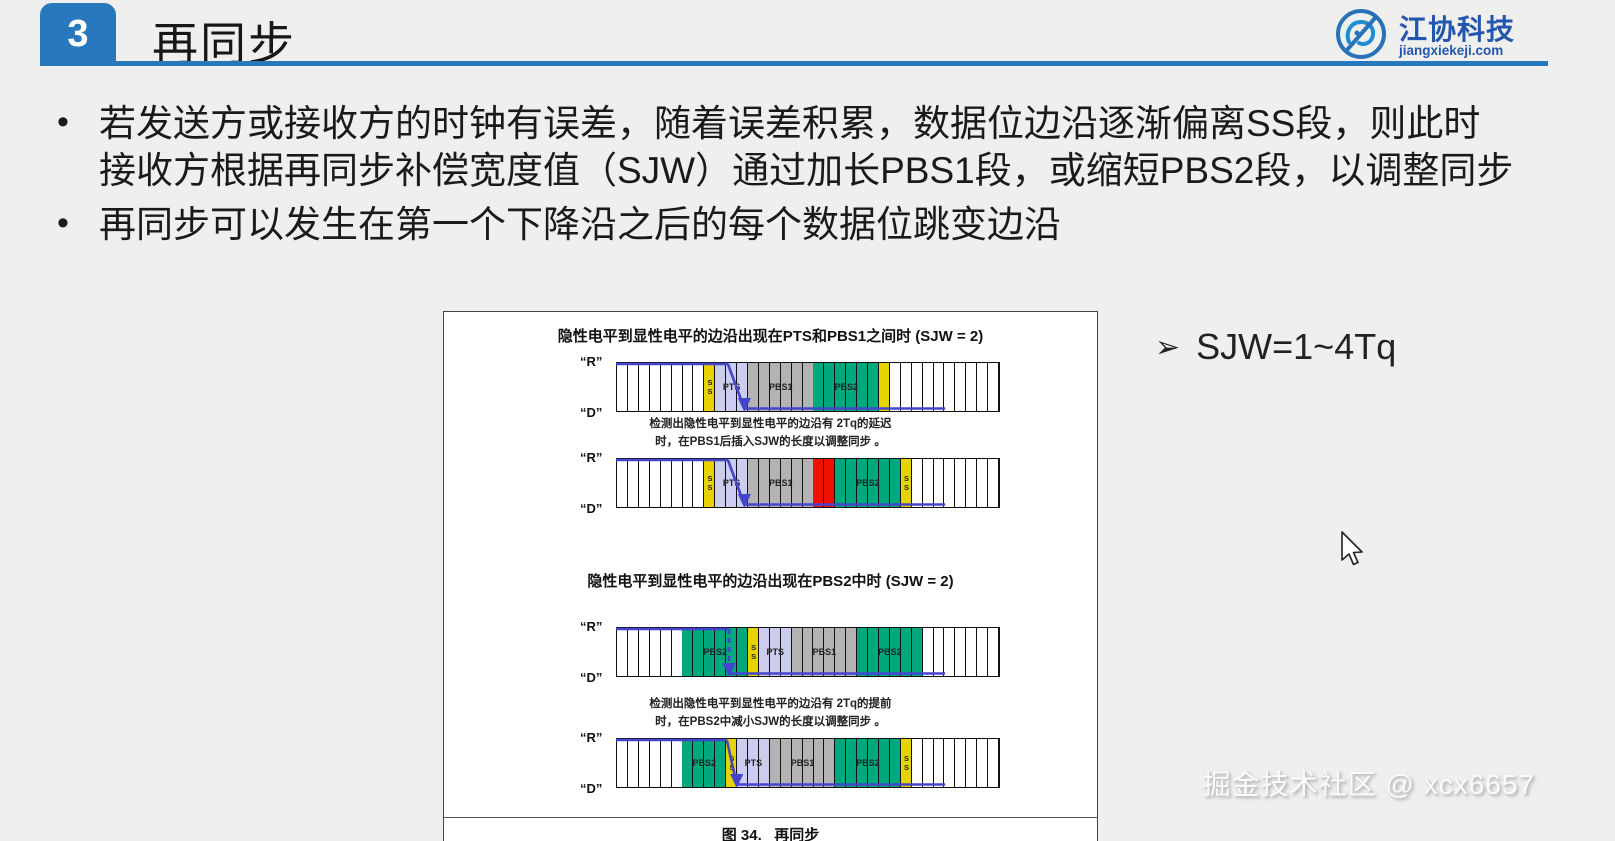  What do you see at coordinates (1296, 346) in the screenshot?
I see `sjw-range-text: SJW=1~4Tq` at bounding box center [1296, 346].